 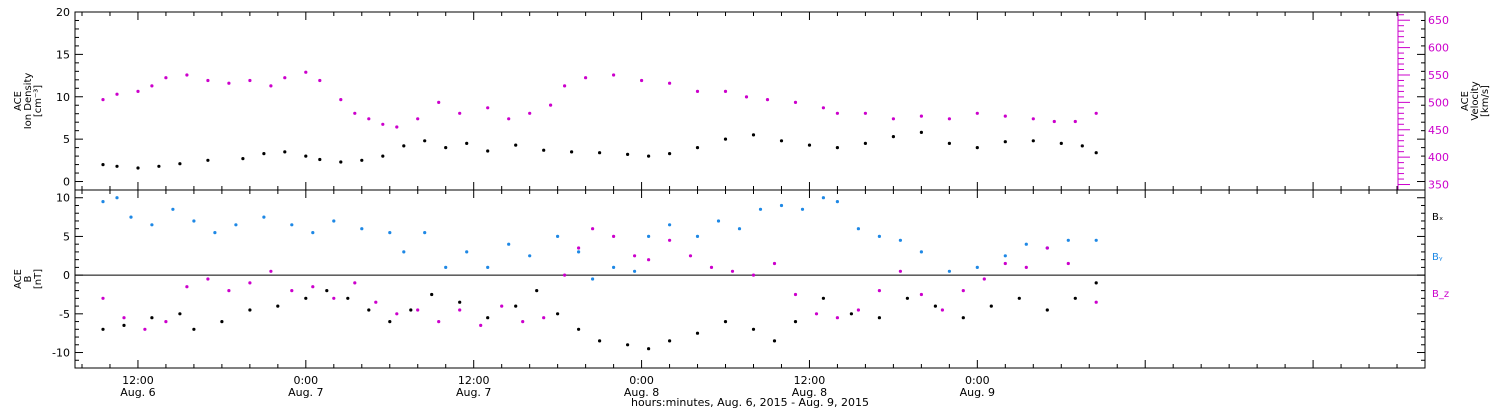 What do you see at coordinates (1440, 294) in the screenshot?
I see `legend-entry: B_z` at bounding box center [1440, 294].